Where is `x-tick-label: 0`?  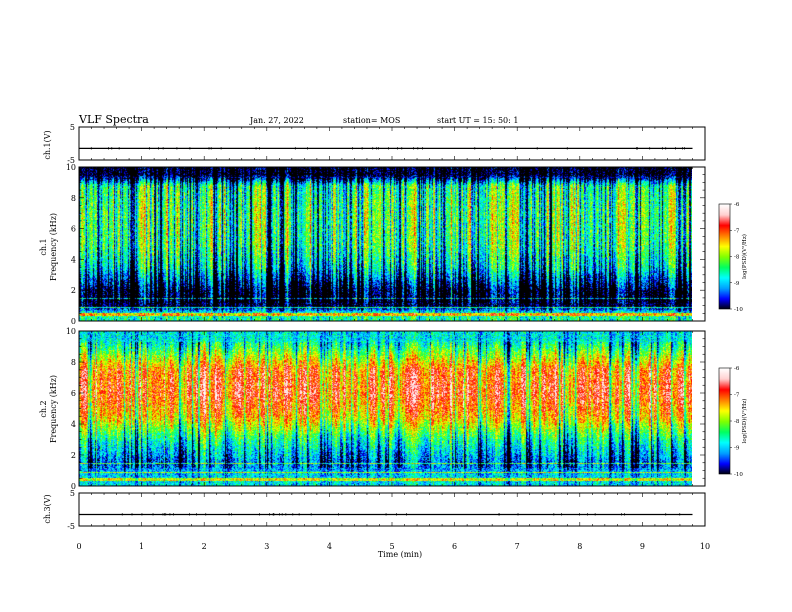 x-tick-label: 0 is located at coordinates (78, 546).